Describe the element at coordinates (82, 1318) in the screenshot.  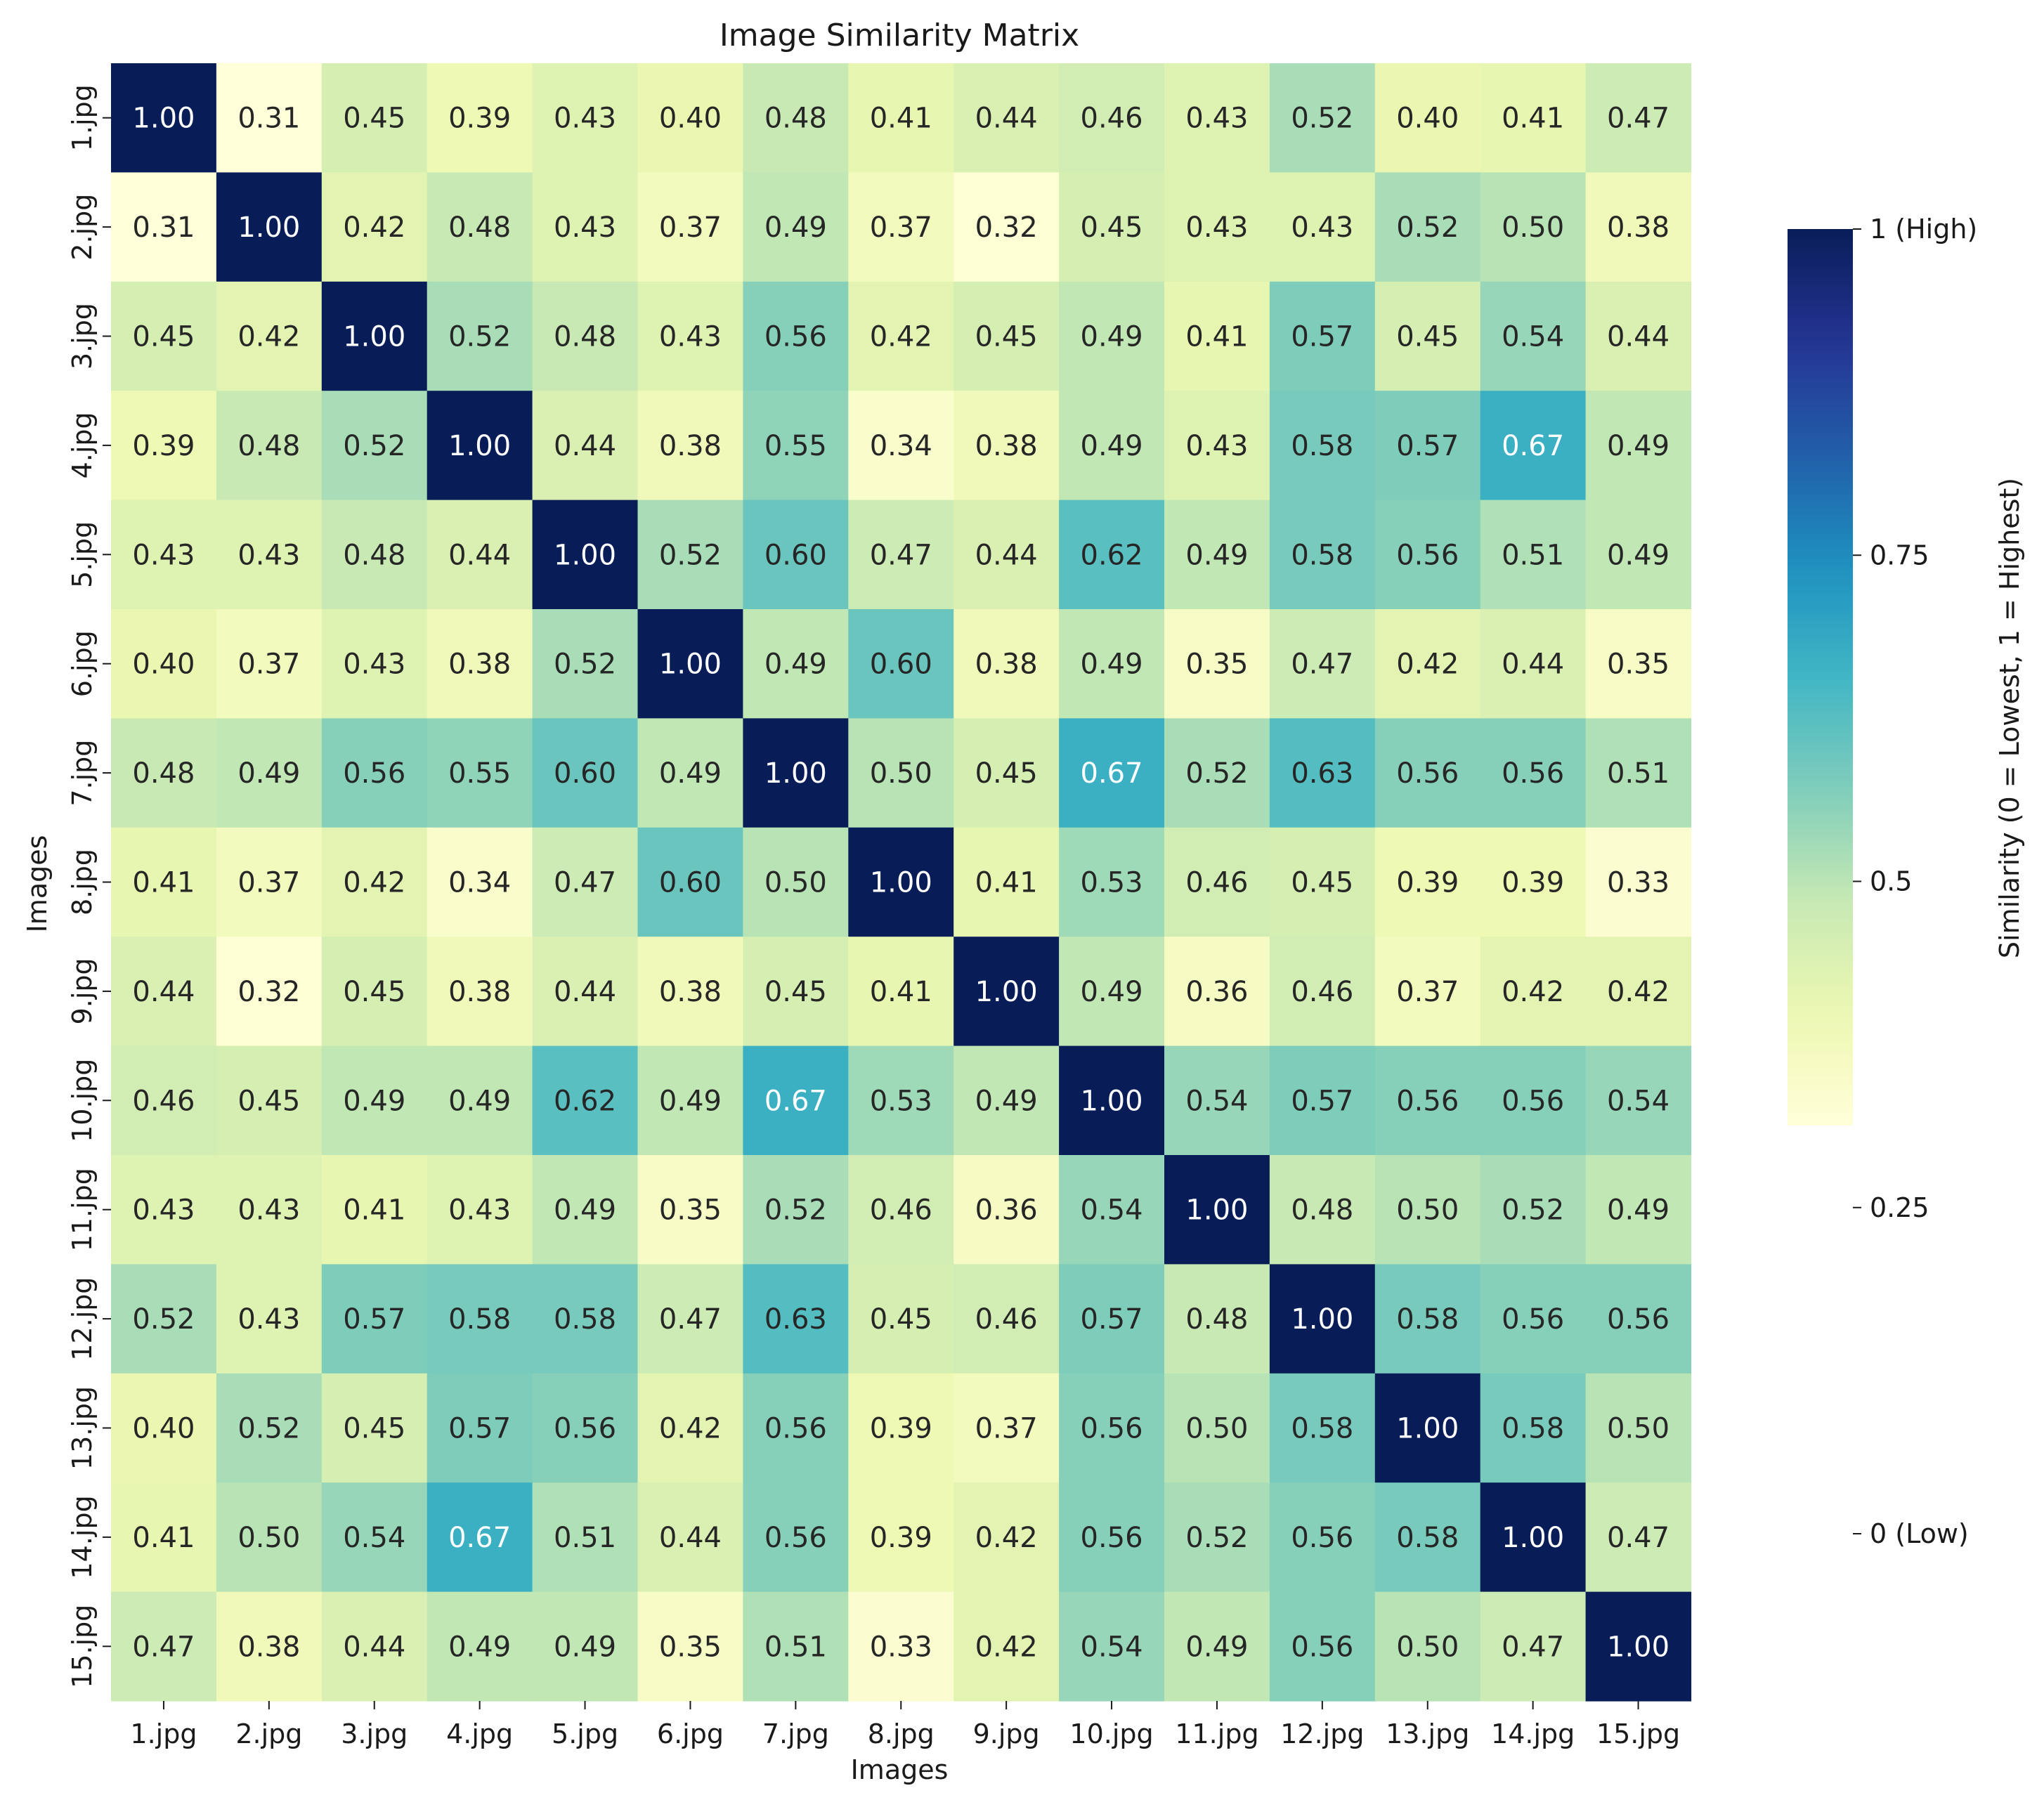
I see `y-tick-label: 12.jpg` at that location.